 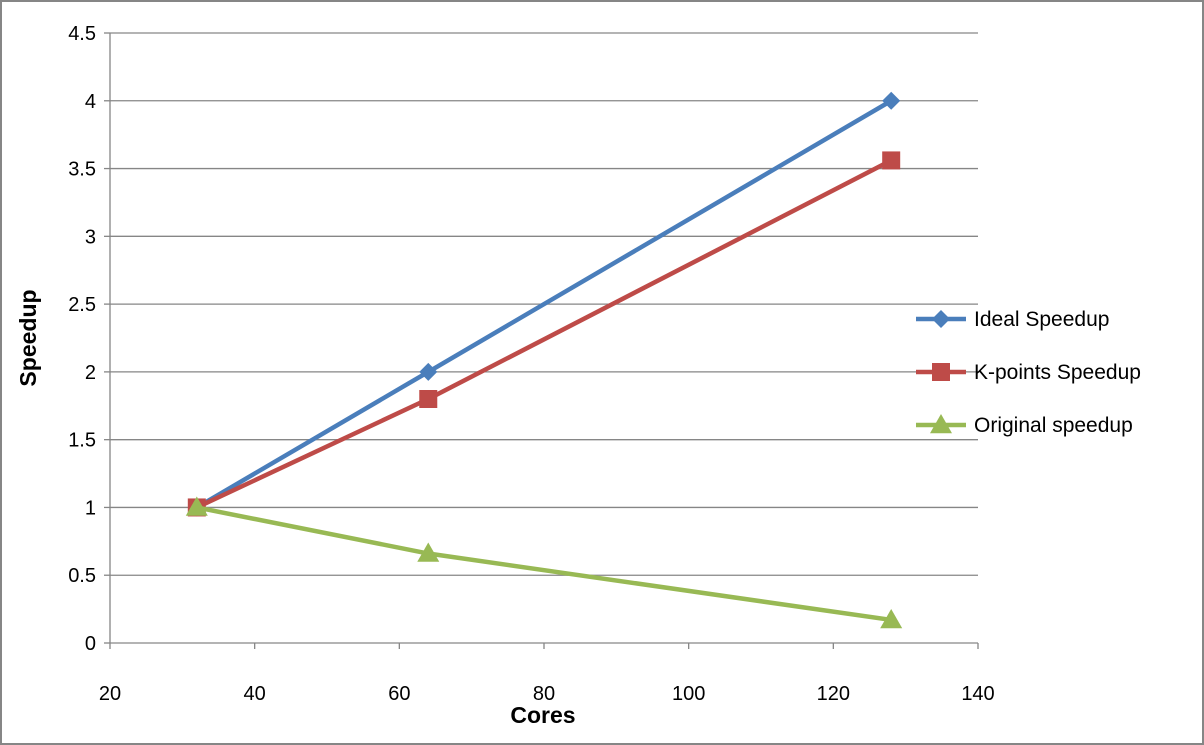 I want to click on x-tick-label: 80, so click(x=544, y=694).